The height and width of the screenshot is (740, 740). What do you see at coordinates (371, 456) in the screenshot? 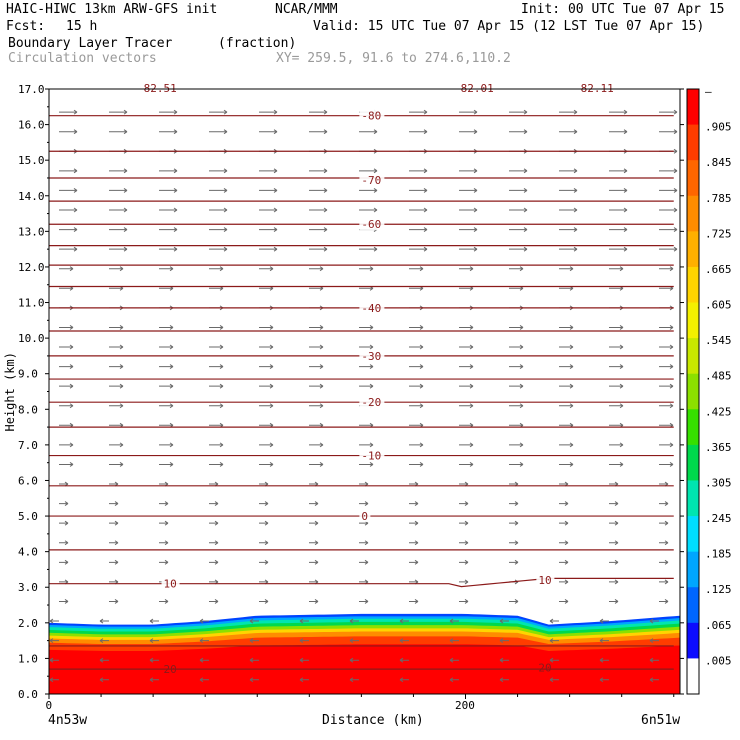
I see `contour-label: -10` at bounding box center [371, 456].